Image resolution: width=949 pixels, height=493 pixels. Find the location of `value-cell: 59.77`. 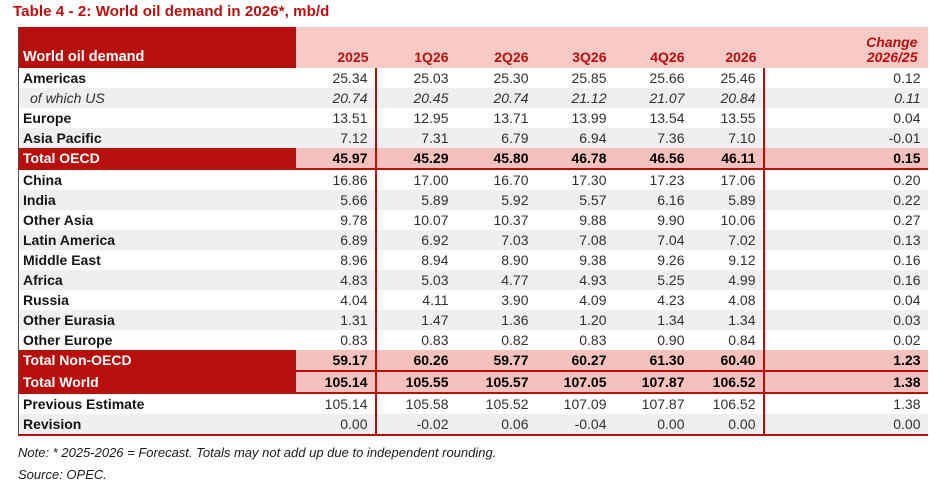

value-cell: 59.77 is located at coordinates (495, 361).